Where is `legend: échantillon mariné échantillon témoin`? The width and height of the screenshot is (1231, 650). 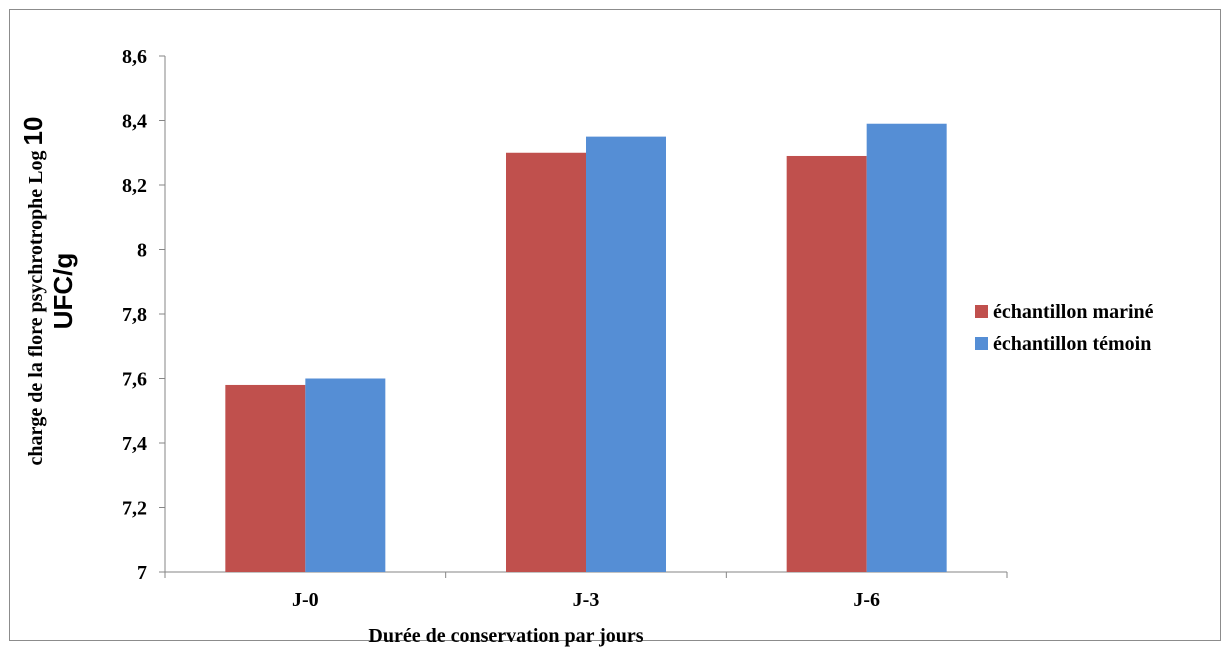
legend: échantillon mariné échantillon témoin is located at coordinates (1064, 328).